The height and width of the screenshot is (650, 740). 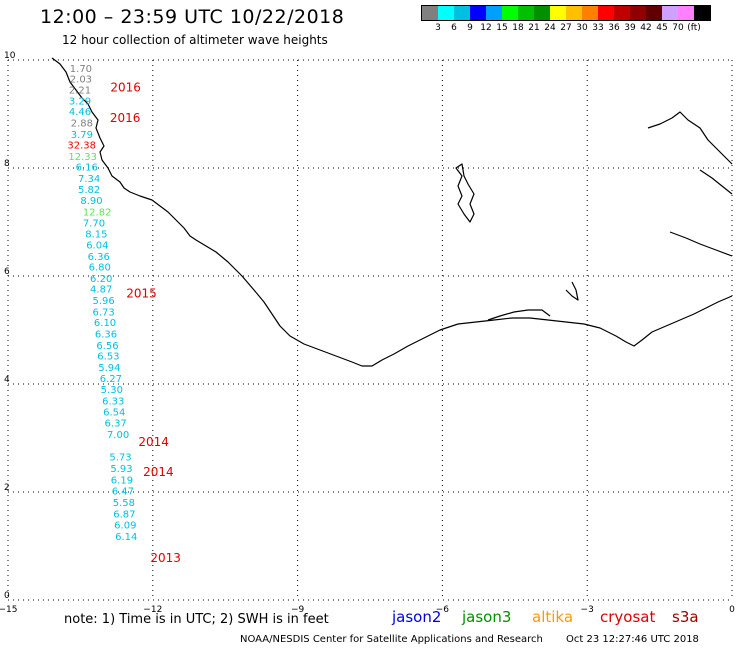 I want to click on wave-height-label: 6.47, so click(x=123, y=492).